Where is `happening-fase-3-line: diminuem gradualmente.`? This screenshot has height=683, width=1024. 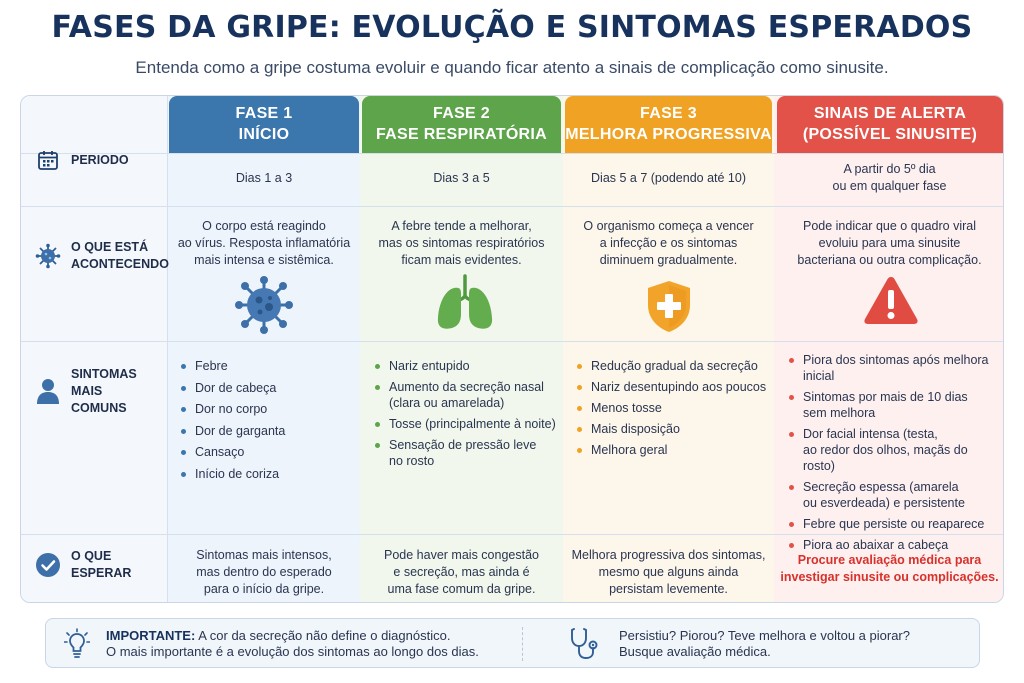
happening-fase-3-line: diminuem gradualmente. is located at coordinates (668, 260).